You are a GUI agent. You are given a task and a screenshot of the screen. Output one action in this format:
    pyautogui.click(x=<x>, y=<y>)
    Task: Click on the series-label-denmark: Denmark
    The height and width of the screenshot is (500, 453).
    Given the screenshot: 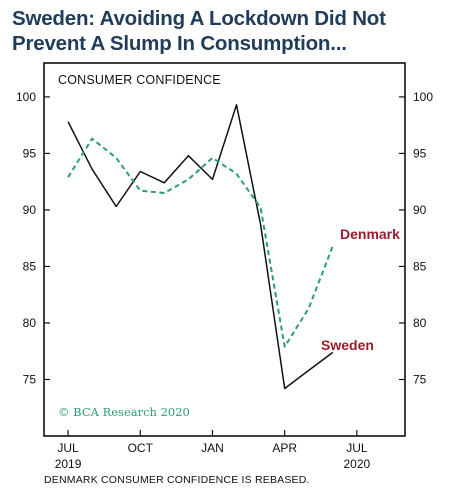 What is the action you would take?
    pyautogui.click(x=370, y=234)
    